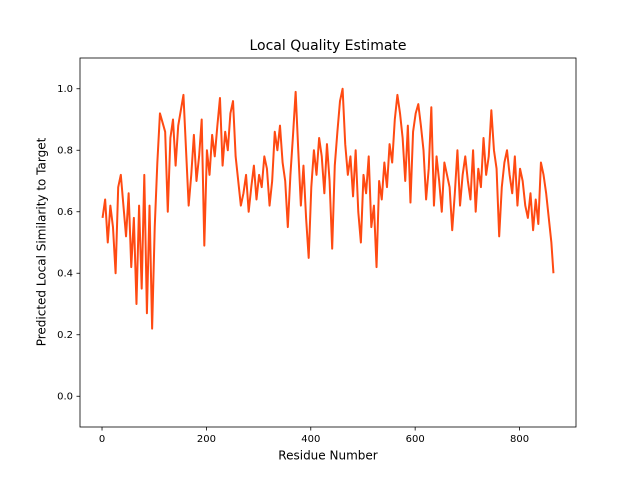 The width and height of the screenshot is (640, 480). What do you see at coordinates (327, 46) in the screenshot?
I see `chart-title: Local Quality Estimate` at bounding box center [327, 46].